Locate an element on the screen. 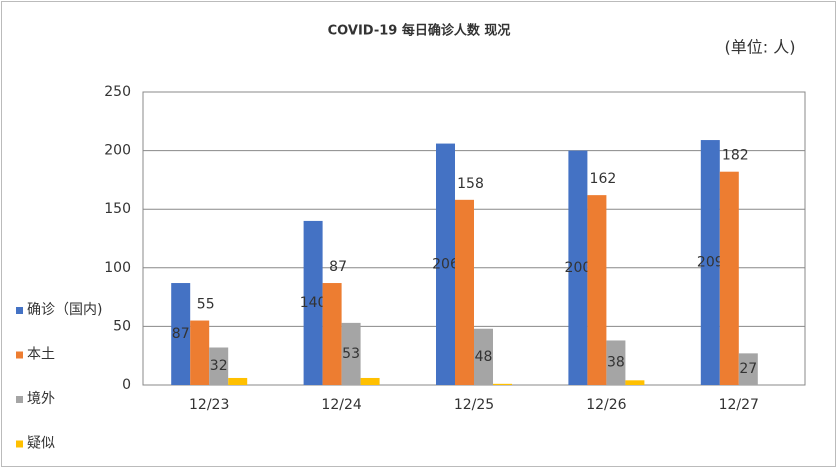  data-label: 48 is located at coordinates (484, 357).